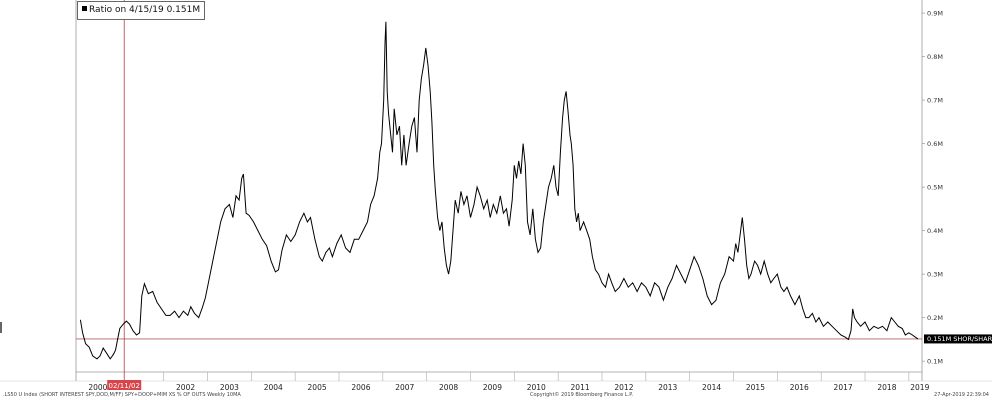 Image resolution: width=992 pixels, height=400 pixels. I want to click on x-tick-label: 2004, so click(273, 387).